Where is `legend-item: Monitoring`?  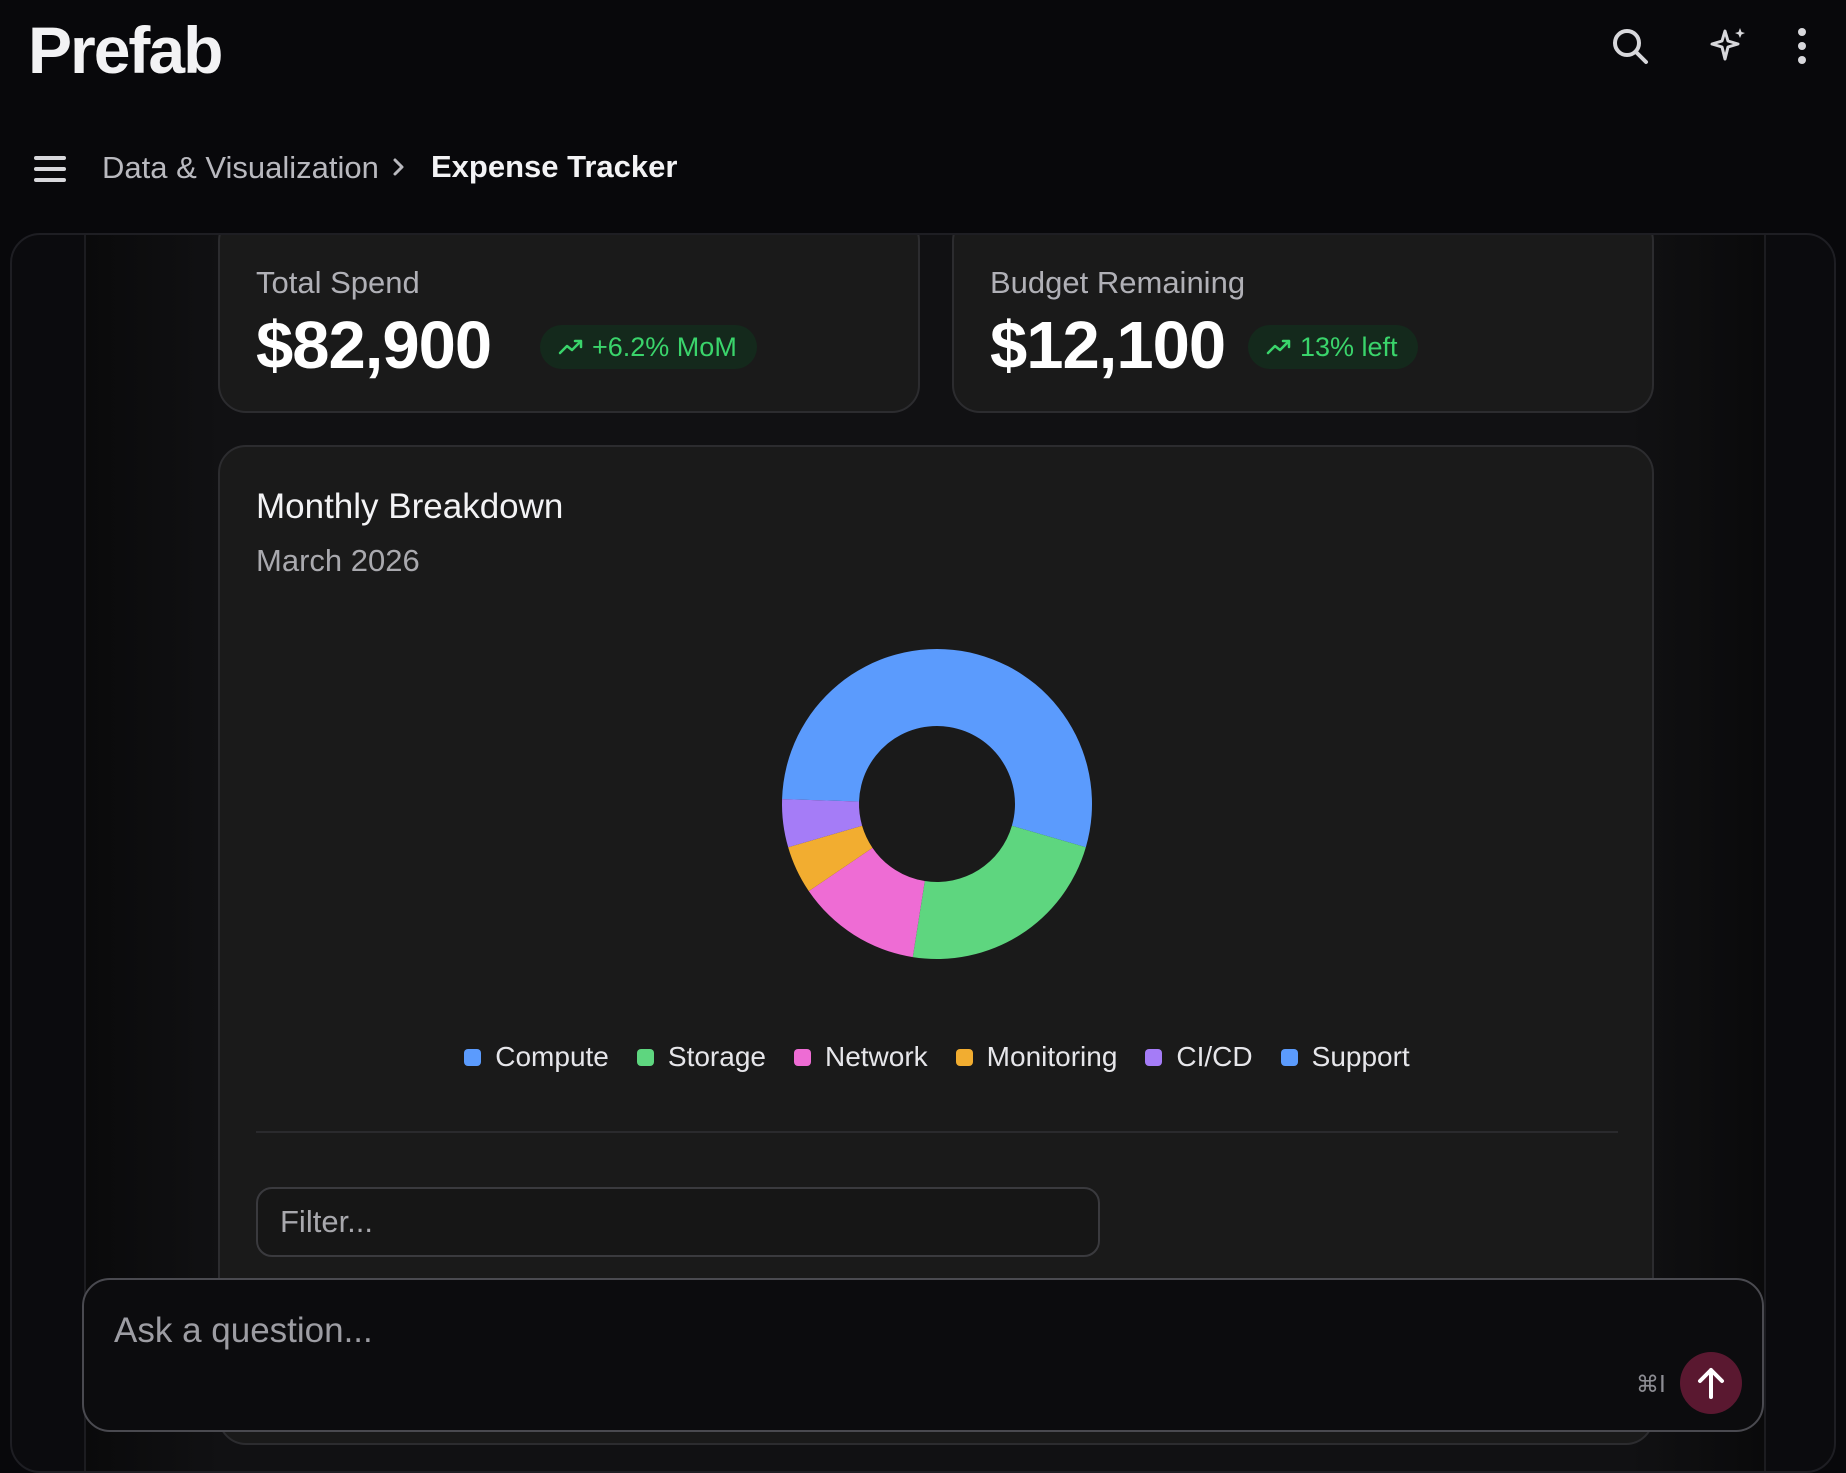
legend-item: Monitoring is located at coordinates (1036, 1057).